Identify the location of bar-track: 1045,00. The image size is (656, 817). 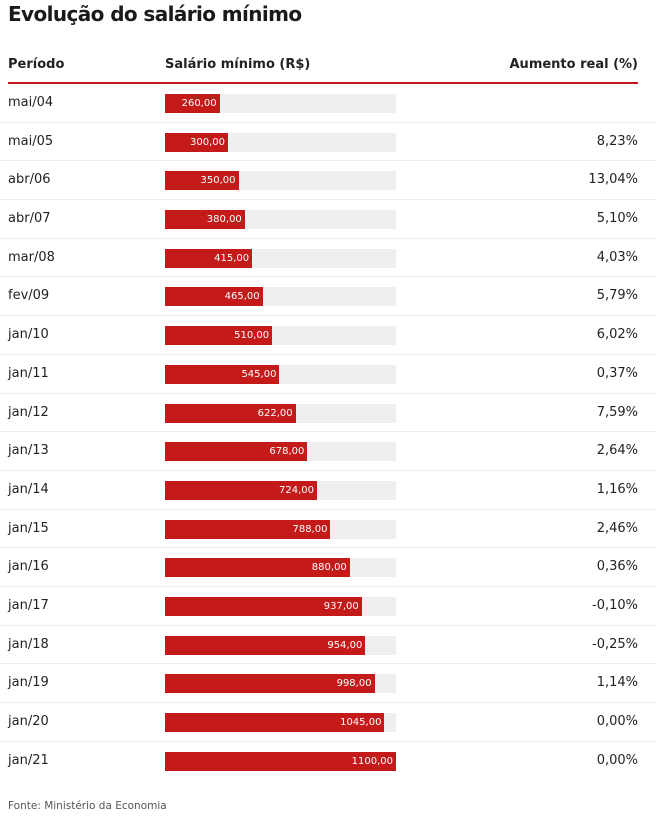
(280, 722).